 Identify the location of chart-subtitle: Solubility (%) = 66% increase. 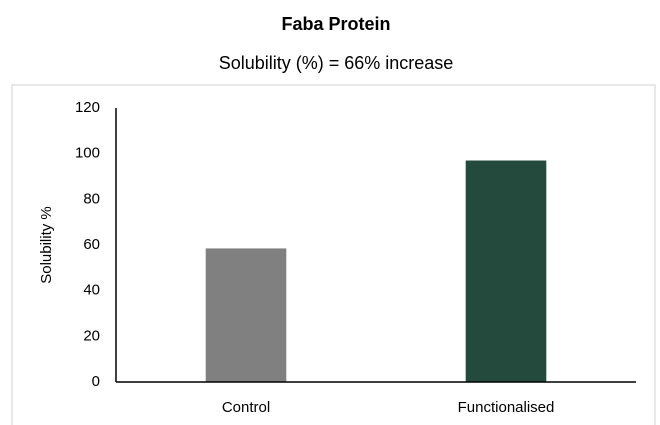
(336, 63).